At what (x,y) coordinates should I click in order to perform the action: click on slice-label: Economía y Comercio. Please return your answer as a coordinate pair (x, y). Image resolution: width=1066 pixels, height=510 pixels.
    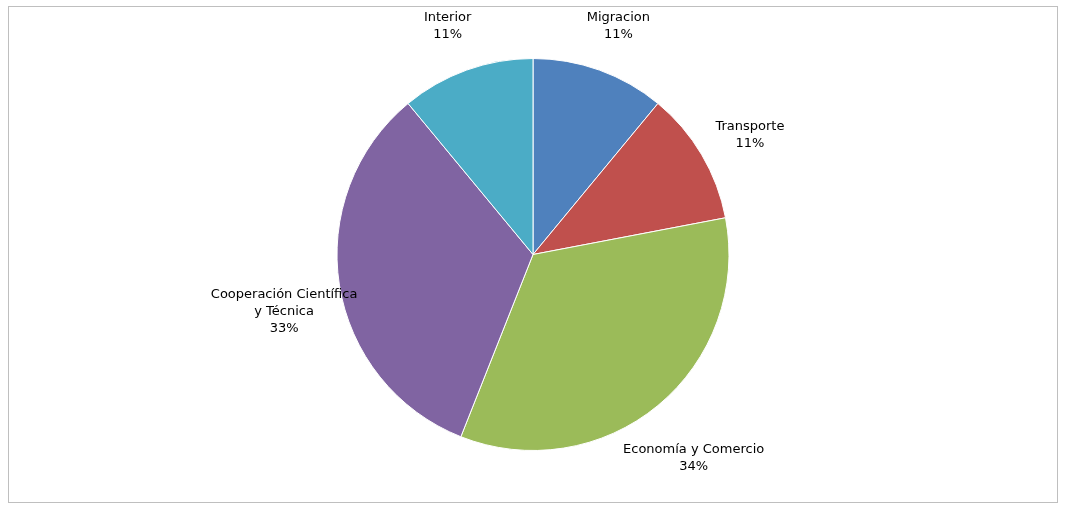
    Looking at the image, I should click on (694, 448).